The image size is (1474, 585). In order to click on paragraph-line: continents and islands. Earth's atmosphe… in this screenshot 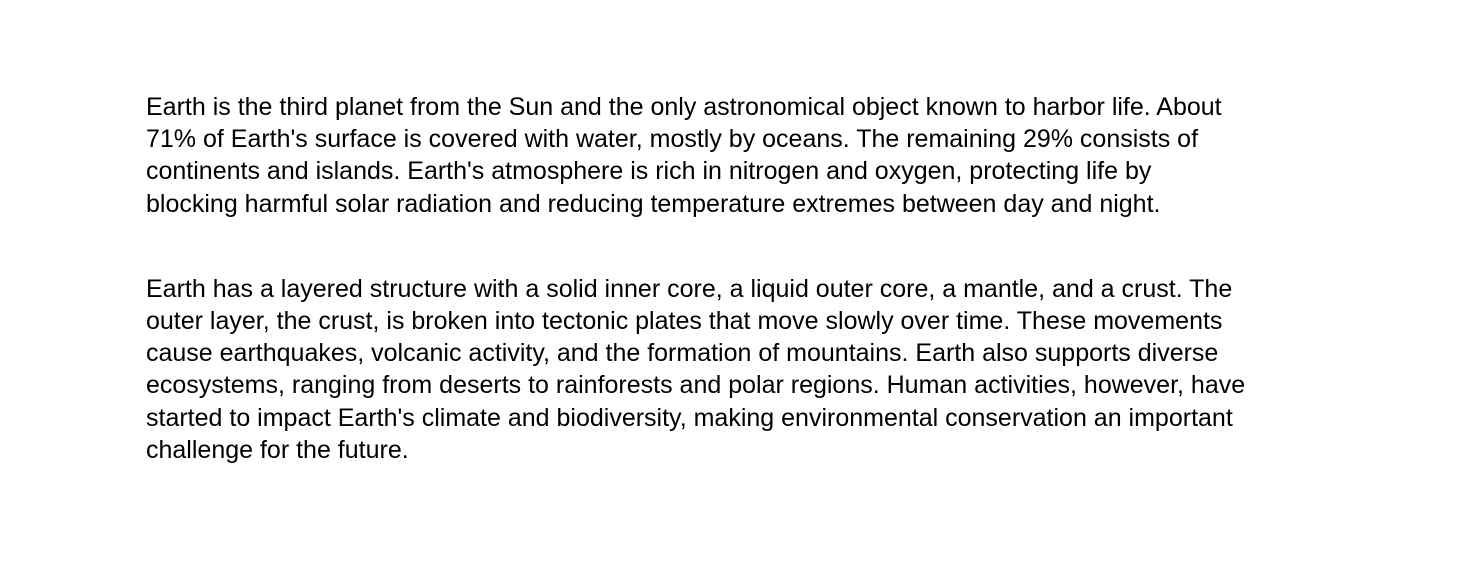, I will do `click(649, 171)`.